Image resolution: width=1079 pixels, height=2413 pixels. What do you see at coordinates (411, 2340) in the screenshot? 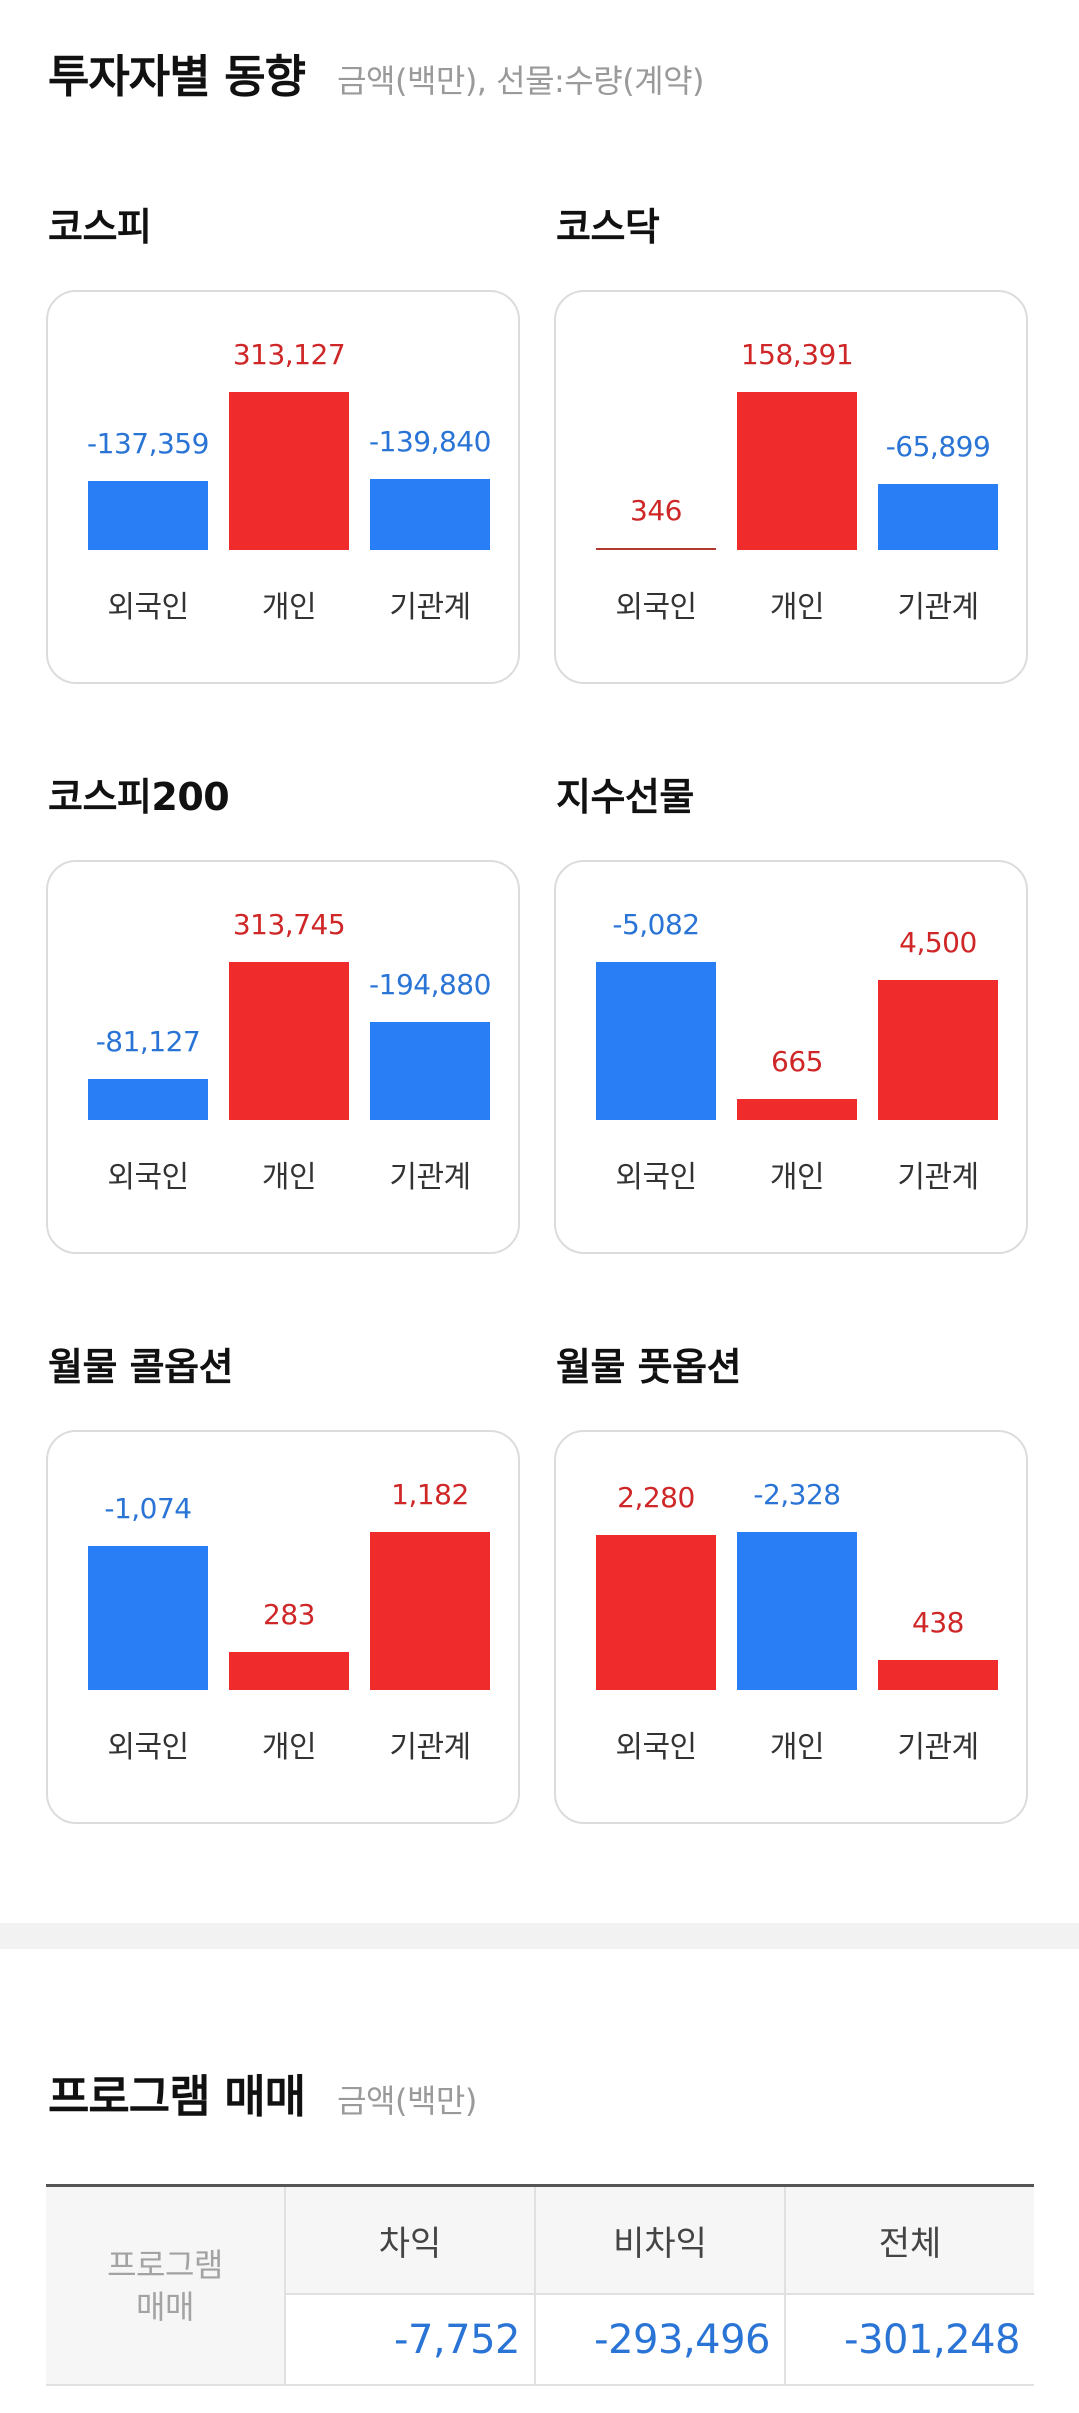
I see `value-arbitrage: -7,752` at bounding box center [411, 2340].